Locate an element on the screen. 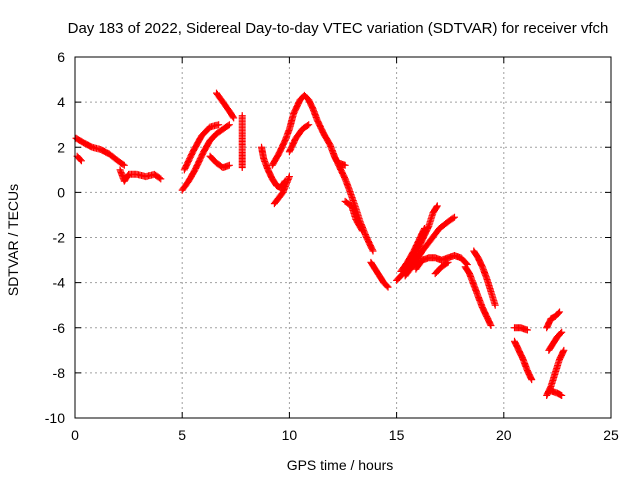 The image size is (640, 480). y-tick-label: -6 is located at coordinates (59, 328).